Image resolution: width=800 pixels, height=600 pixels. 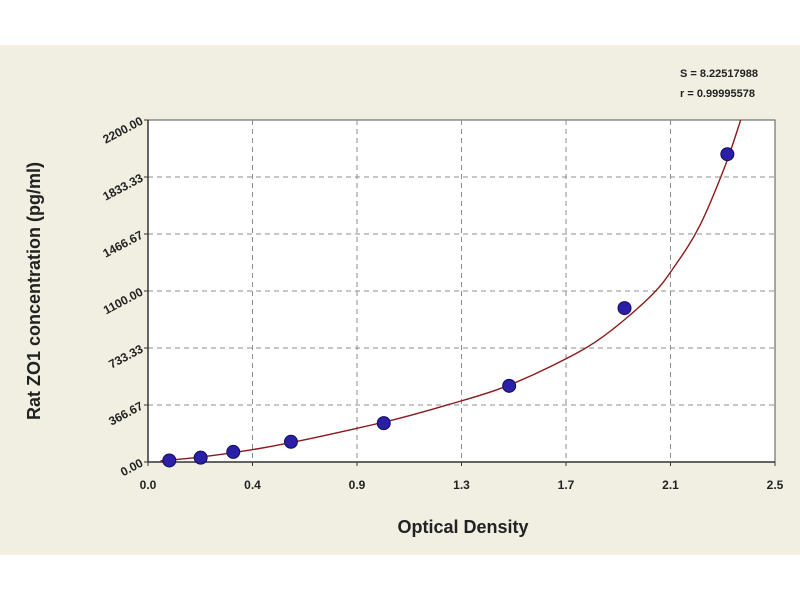 What do you see at coordinates (775, 485) in the screenshot?
I see `x-tick-label: 2.5` at bounding box center [775, 485].